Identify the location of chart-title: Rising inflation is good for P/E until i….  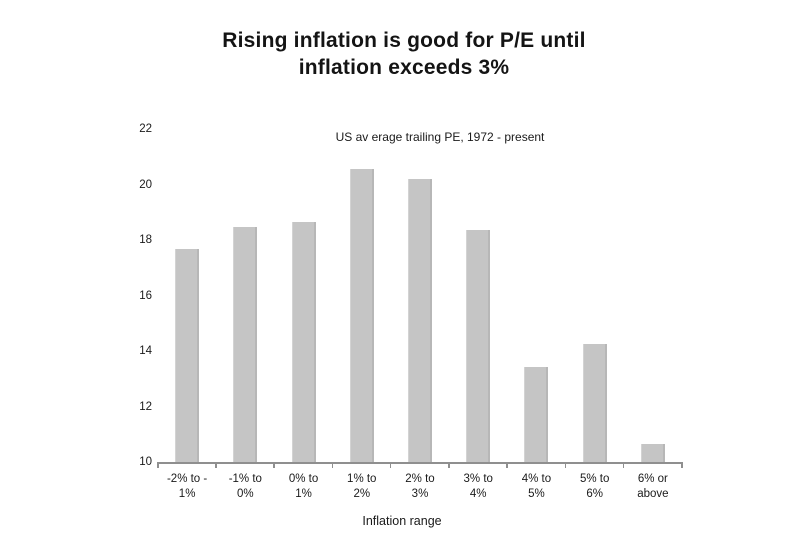
(404, 54).